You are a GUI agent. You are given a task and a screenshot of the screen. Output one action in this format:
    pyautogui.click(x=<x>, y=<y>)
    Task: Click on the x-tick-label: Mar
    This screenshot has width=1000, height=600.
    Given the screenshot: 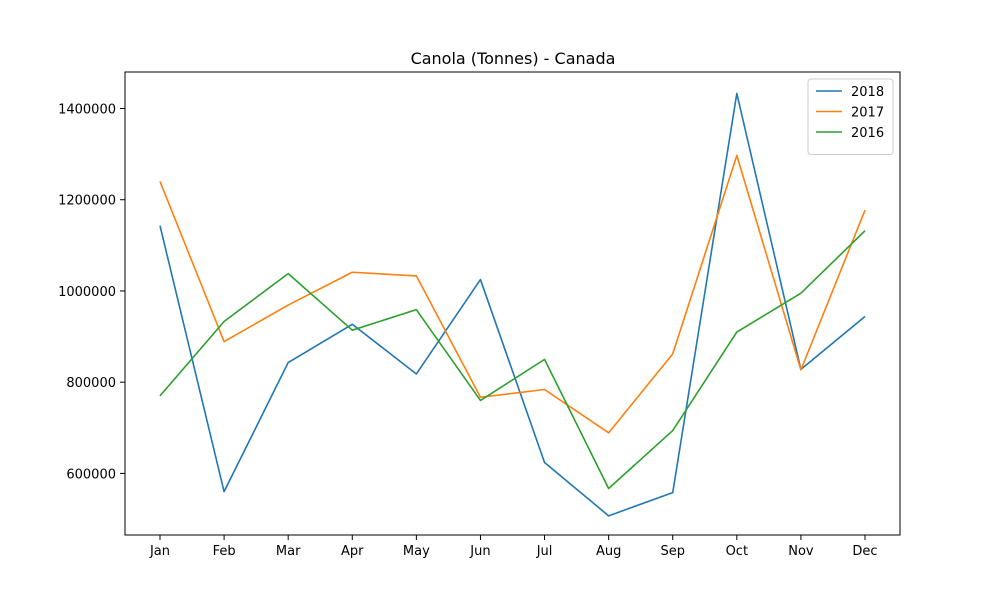 What is the action you would take?
    pyautogui.click(x=288, y=551)
    